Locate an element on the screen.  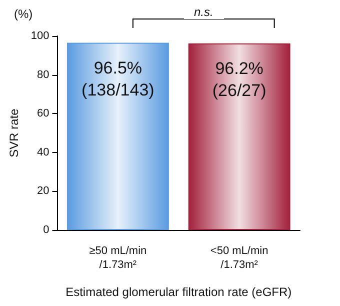
y-tick-label: 100 is located at coordinates (40, 36).